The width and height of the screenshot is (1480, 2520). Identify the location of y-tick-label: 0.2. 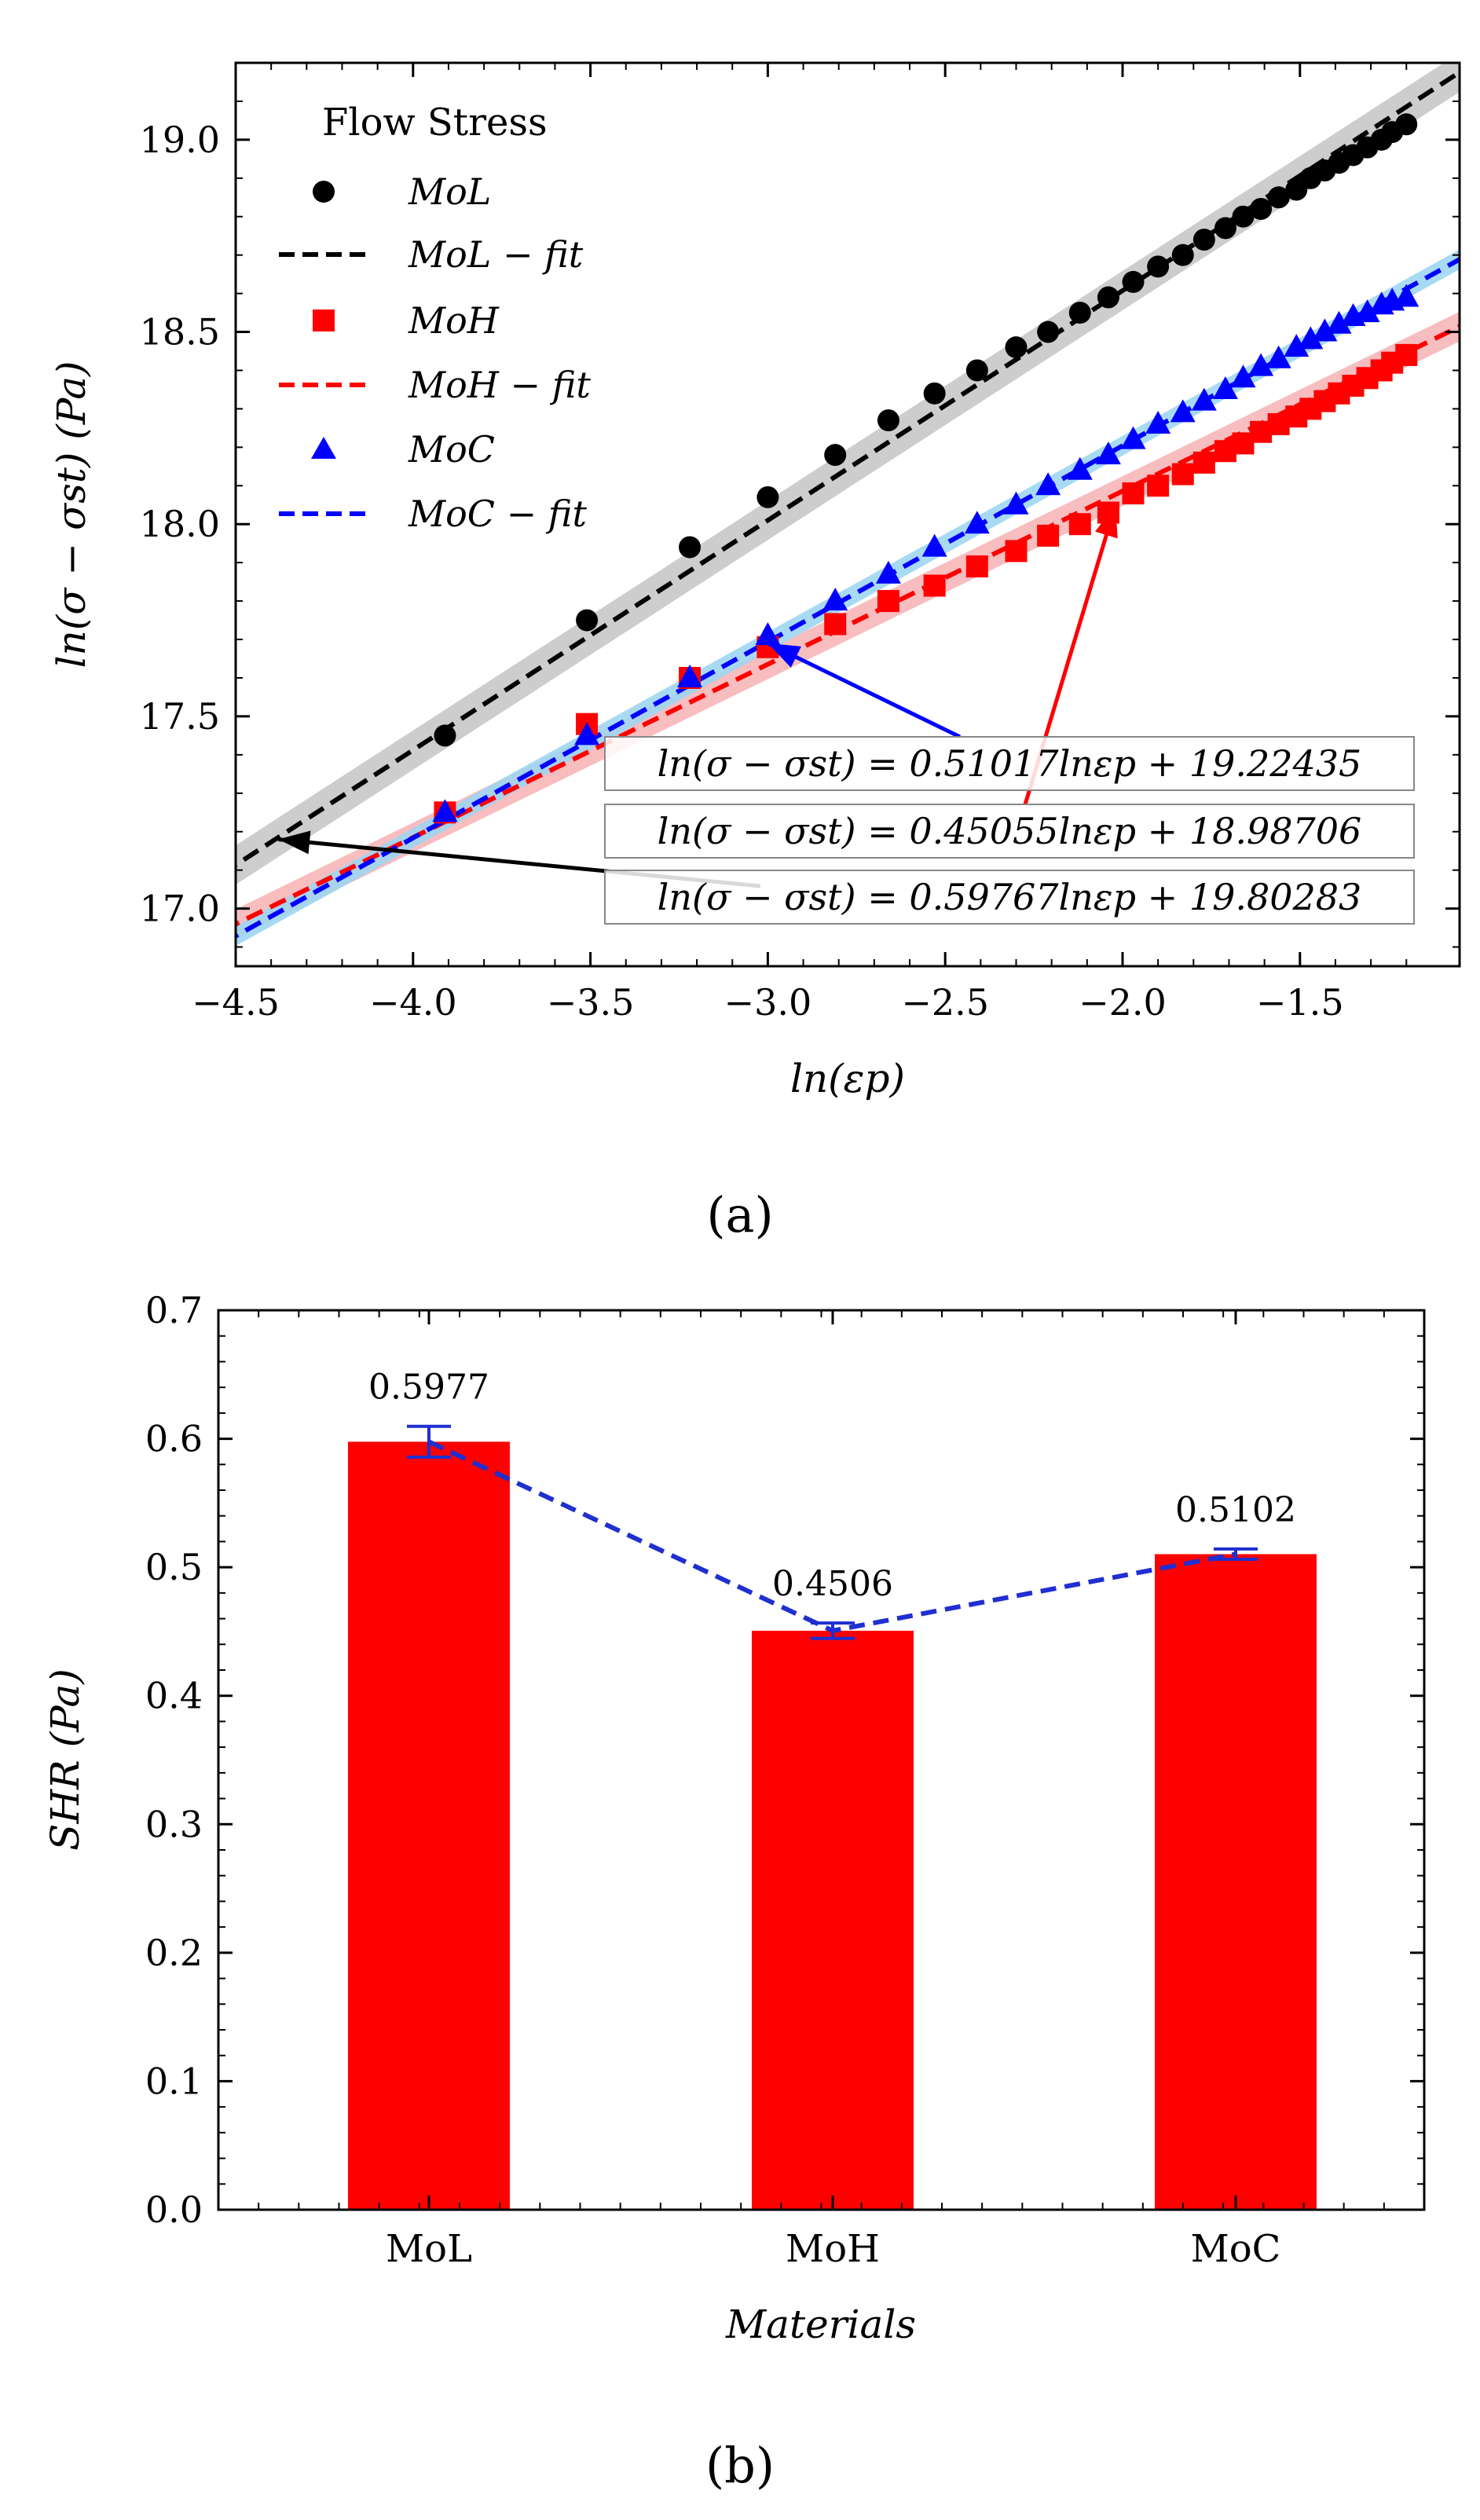
(174, 1953).